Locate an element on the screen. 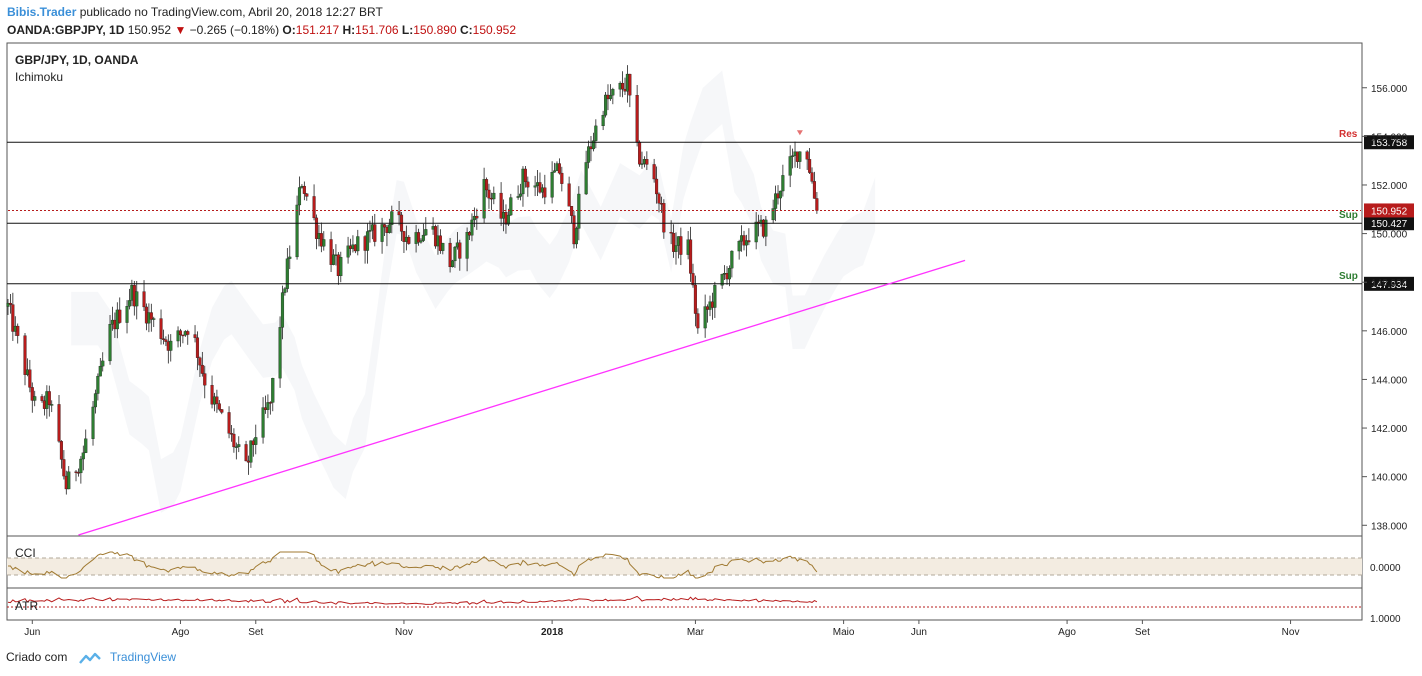 Image resolution: width=1422 pixels, height=676 pixels. tradingview-logo-icon is located at coordinates (89, 658).